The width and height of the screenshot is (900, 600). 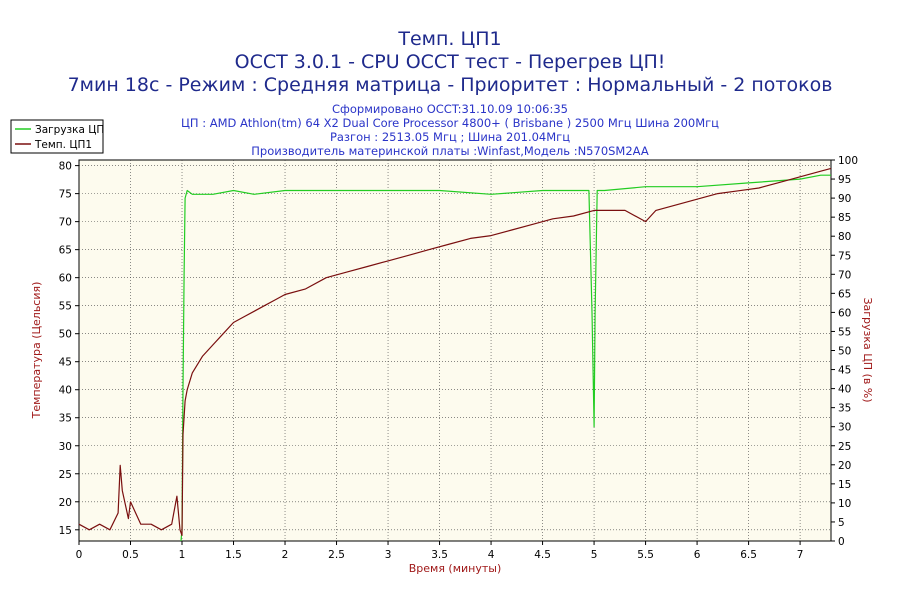 I want to click on y-left-tick-label: 55, so click(x=65, y=307).